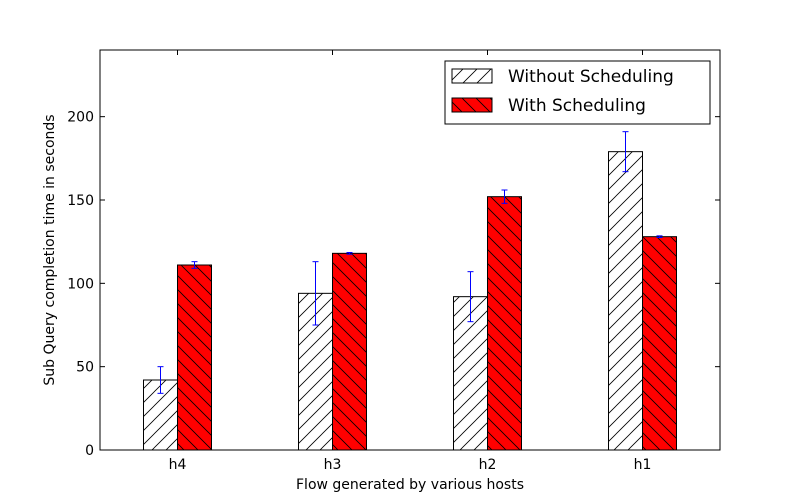  I want to click on legend: Without Scheduling With Scheduling, so click(577, 92).